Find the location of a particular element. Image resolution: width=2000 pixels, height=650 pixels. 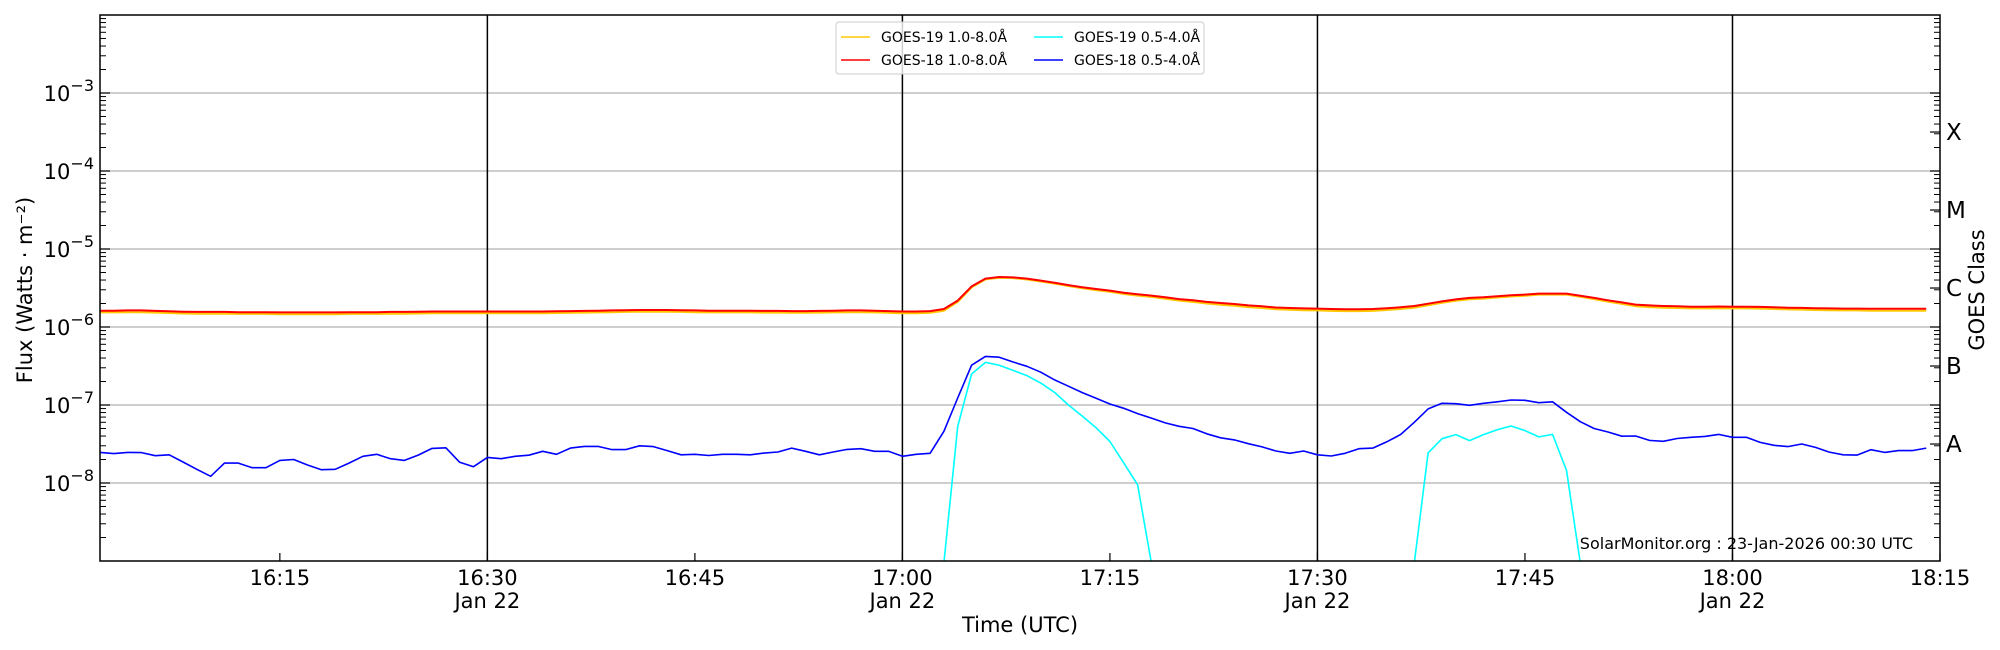

x-axis-label: Time (UTC) is located at coordinates (1019, 625).